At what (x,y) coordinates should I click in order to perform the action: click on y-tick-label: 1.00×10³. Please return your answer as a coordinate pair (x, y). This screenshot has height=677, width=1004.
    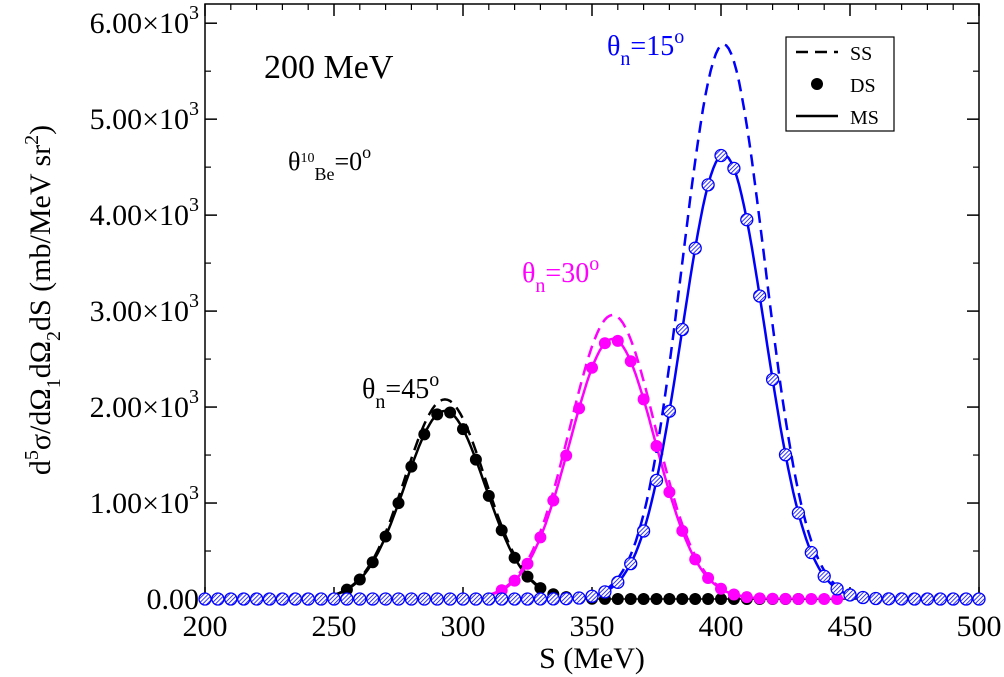
    Looking at the image, I should click on (144, 501).